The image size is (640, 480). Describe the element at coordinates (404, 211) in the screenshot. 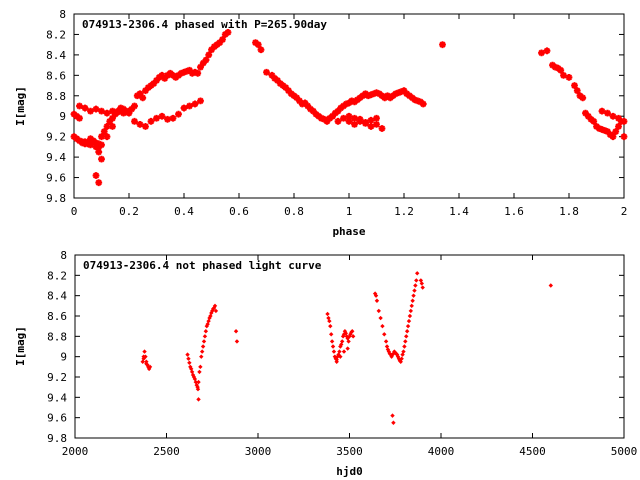

I see `x-tick-label: 1.2` at that location.